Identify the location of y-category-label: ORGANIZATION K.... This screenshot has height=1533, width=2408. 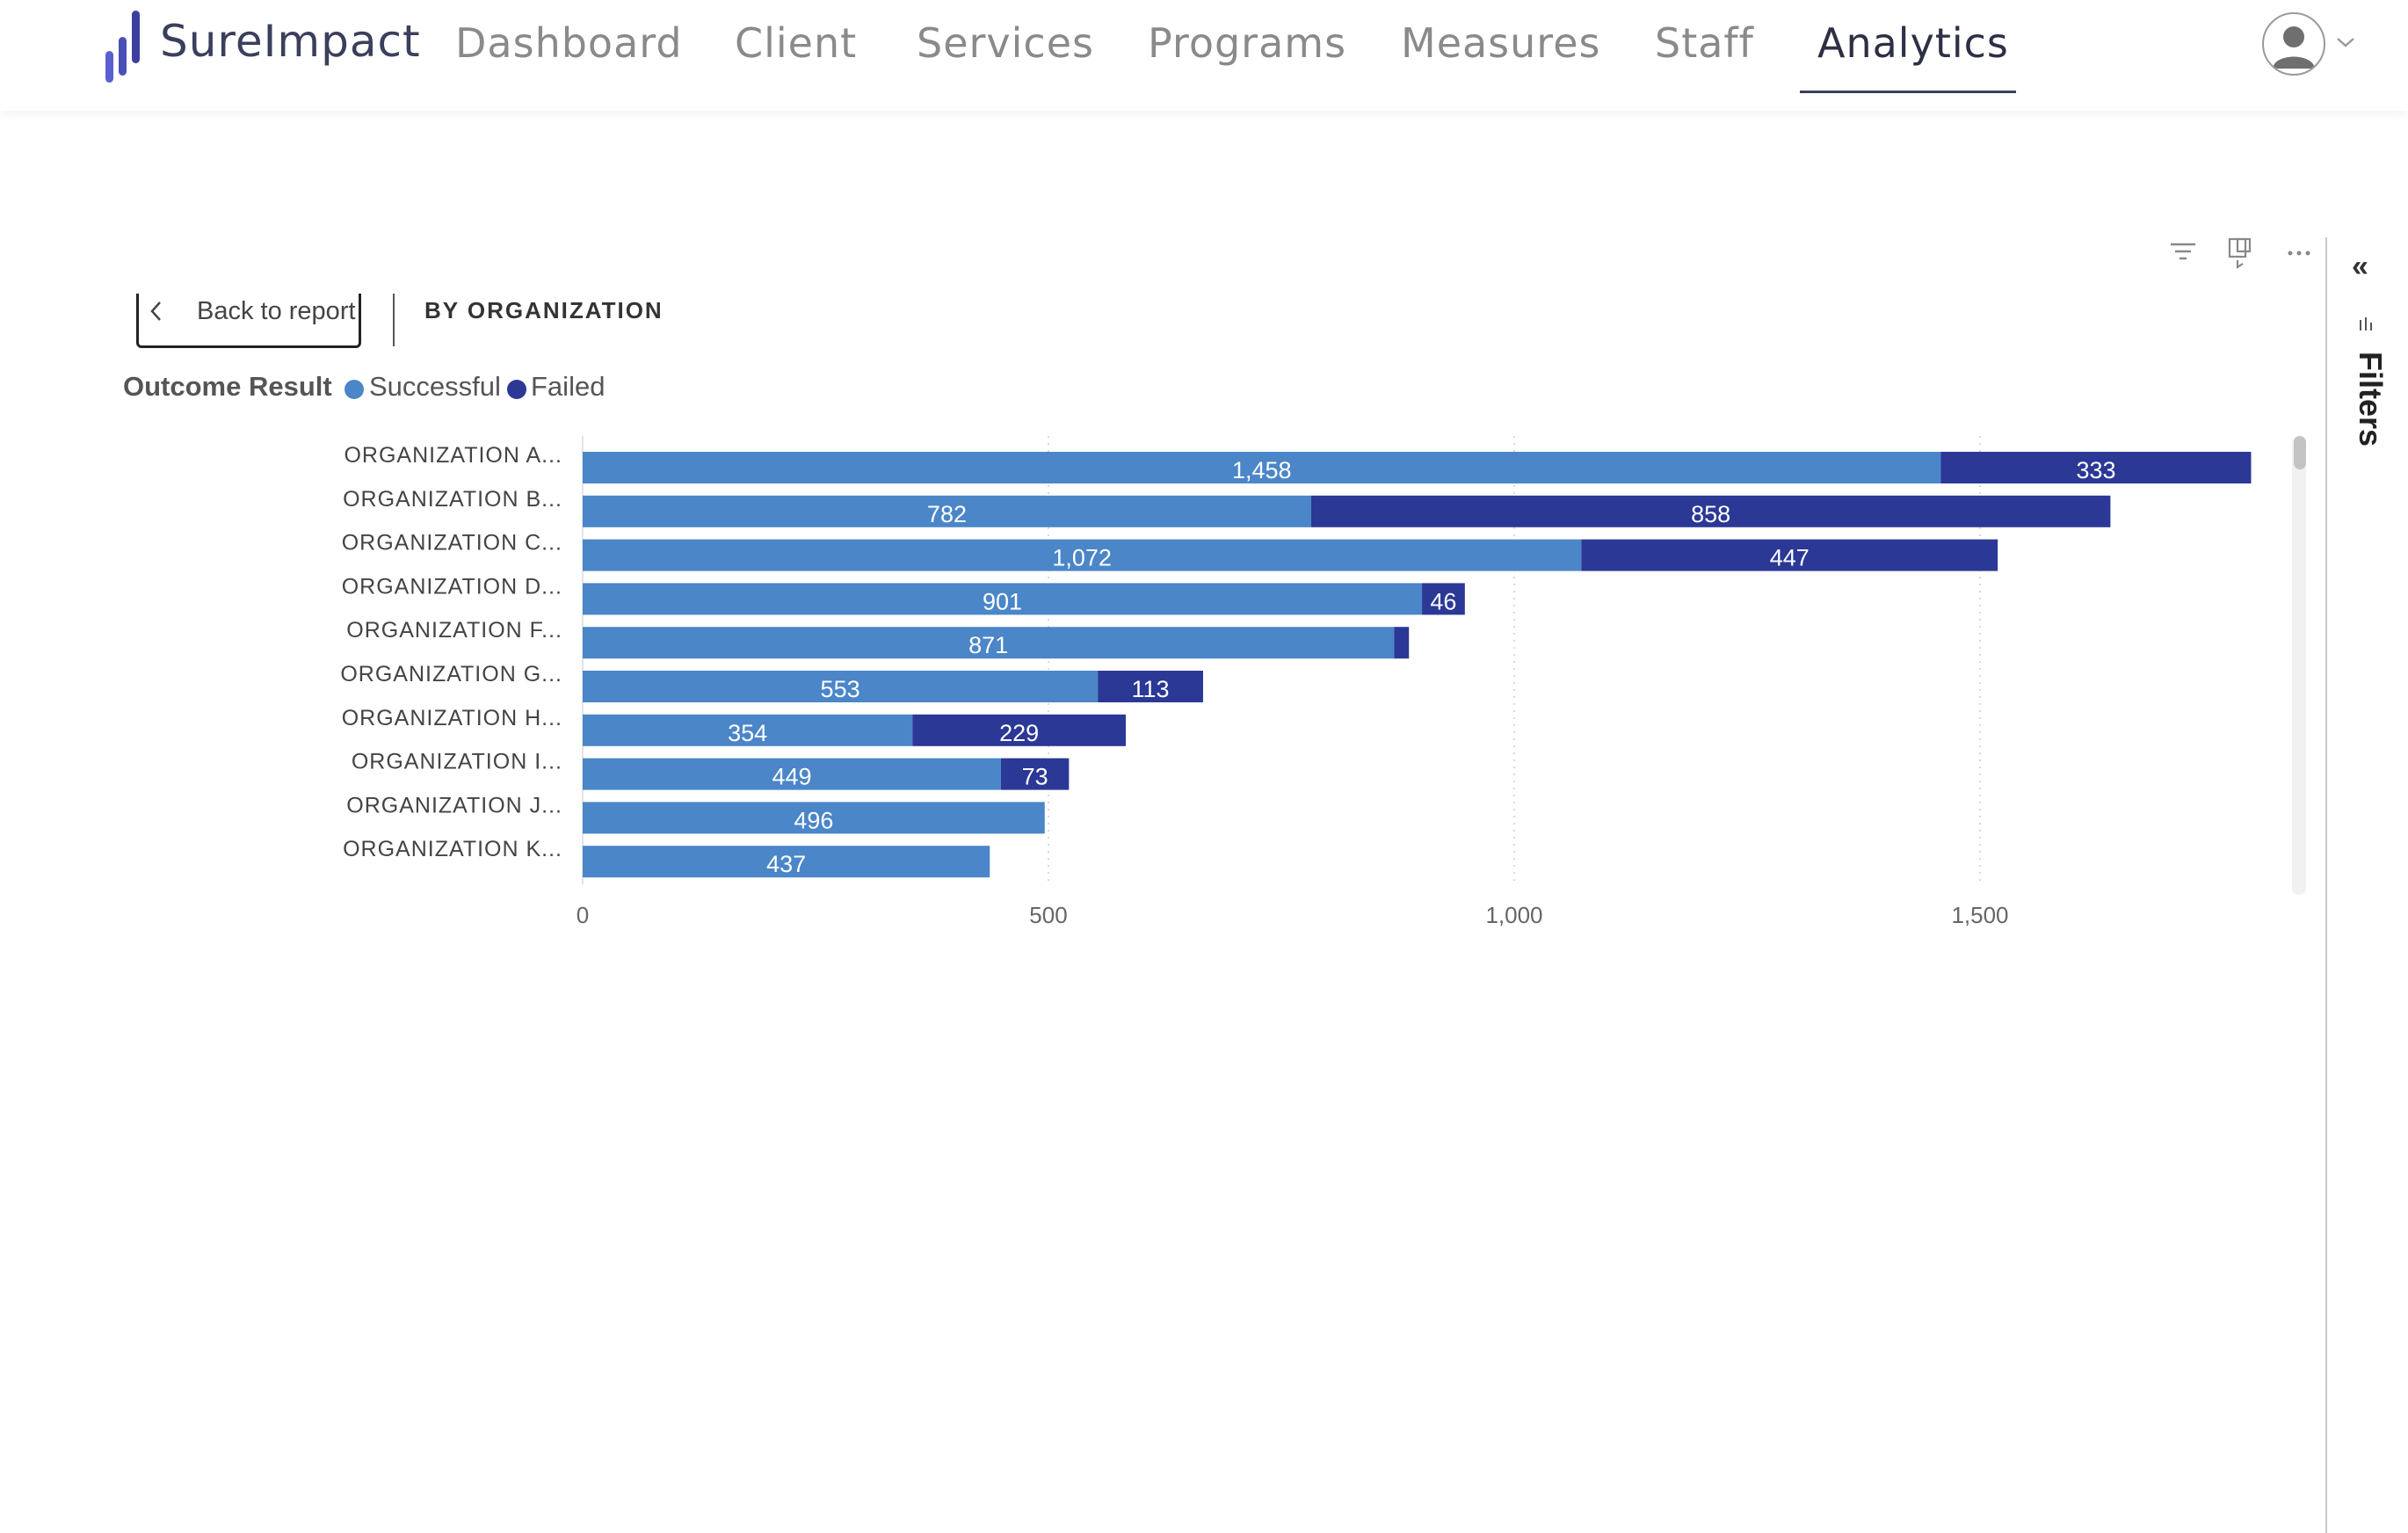
(452, 849).